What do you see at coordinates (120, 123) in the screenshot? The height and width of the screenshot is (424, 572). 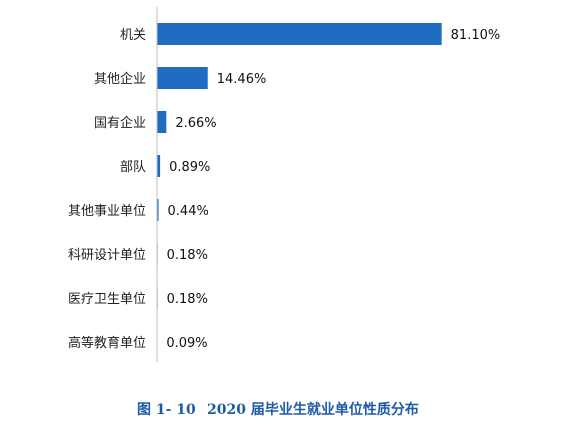 I see `category-label: 国有企业` at bounding box center [120, 123].